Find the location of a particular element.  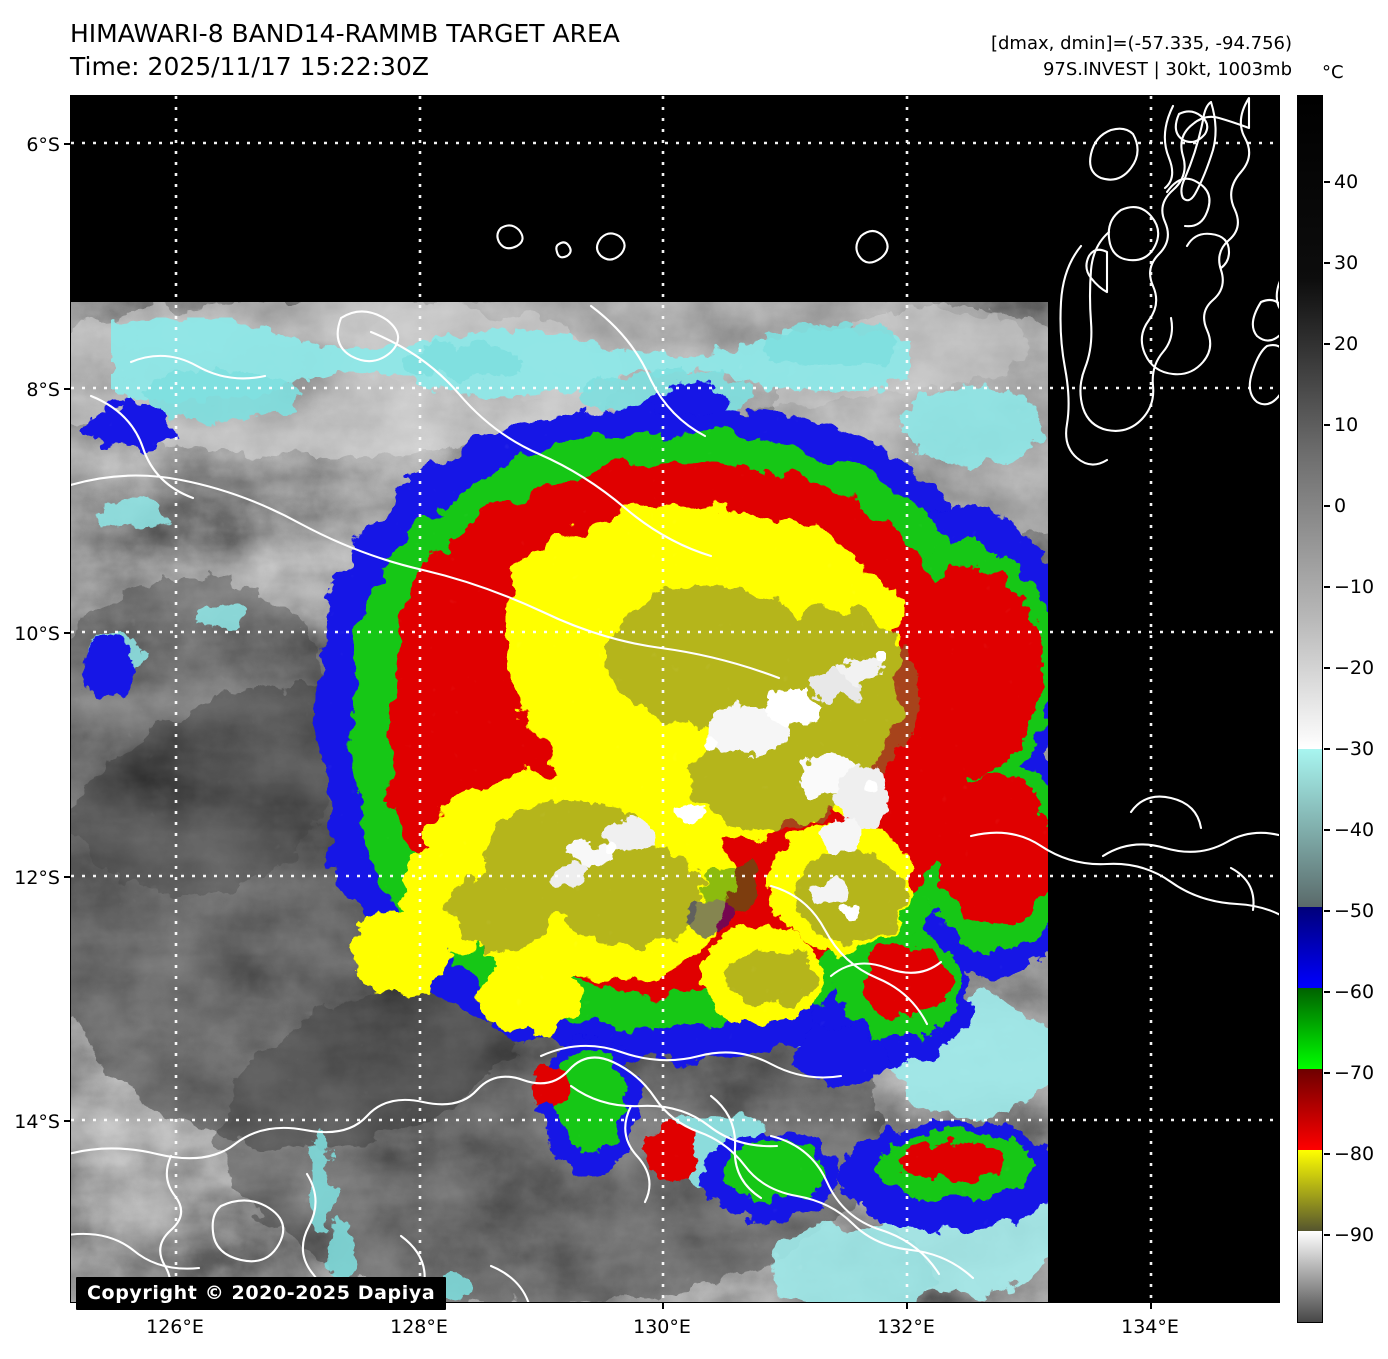

title-line-1: HIMAWARI-8 BAND14-RAMMB TARGET AREA is located at coordinates (345, 33).